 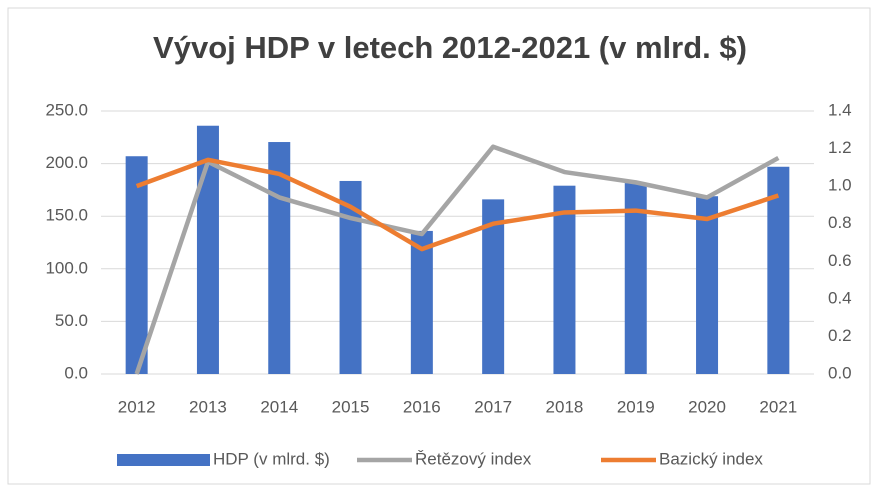 What do you see at coordinates (711, 458) in the screenshot?
I see `legend-label: Bazický index` at bounding box center [711, 458].